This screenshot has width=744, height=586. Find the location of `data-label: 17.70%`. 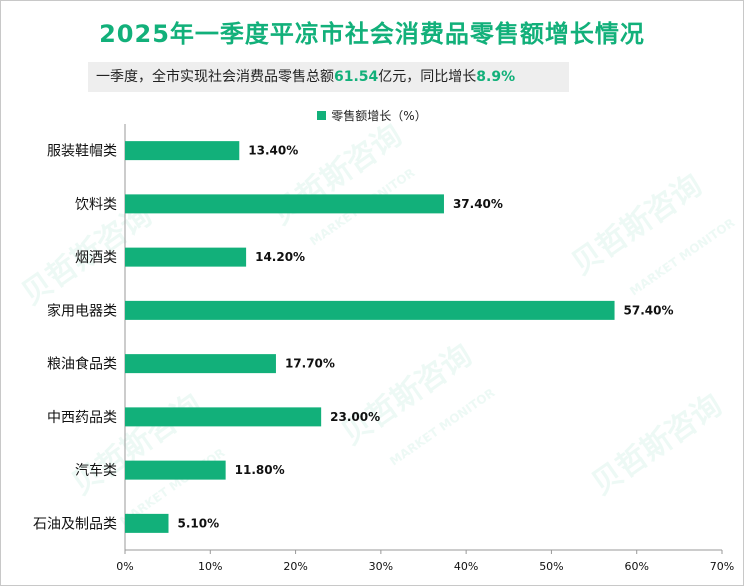

data-label: 17.70% is located at coordinates (310, 364).